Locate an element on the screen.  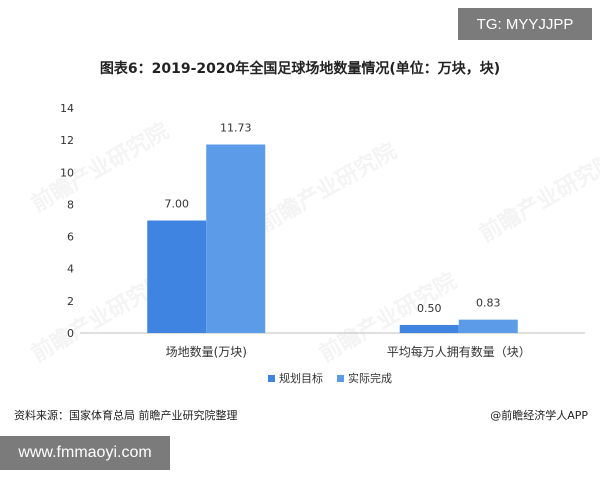
source-note: 资料来源：国家体育总局 前瞻产业研究院整理 is located at coordinates (126, 415).